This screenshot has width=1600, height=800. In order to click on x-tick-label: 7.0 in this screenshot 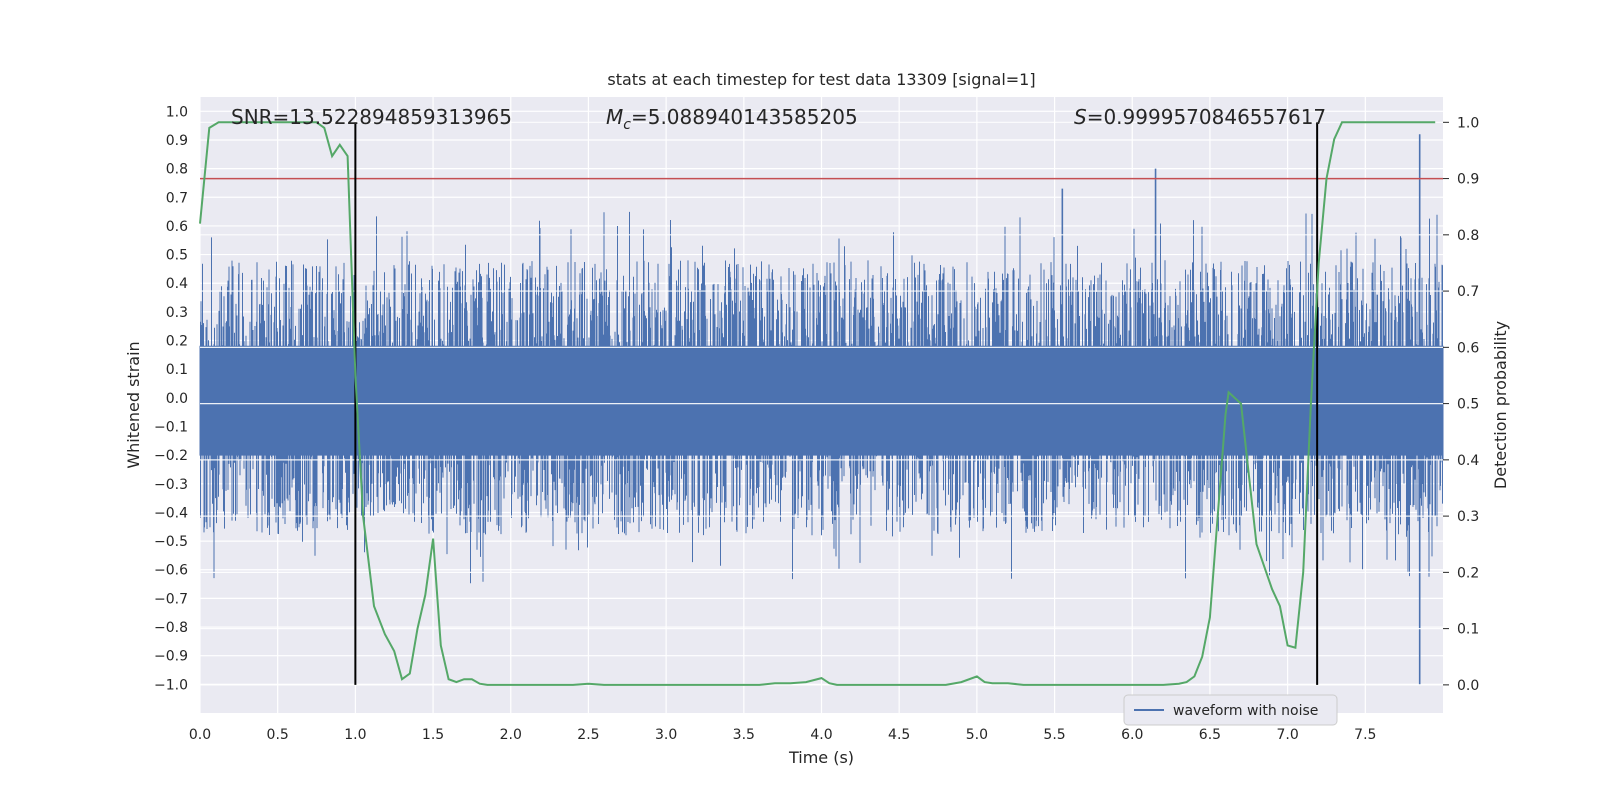, I will do `click(1287, 735)`.